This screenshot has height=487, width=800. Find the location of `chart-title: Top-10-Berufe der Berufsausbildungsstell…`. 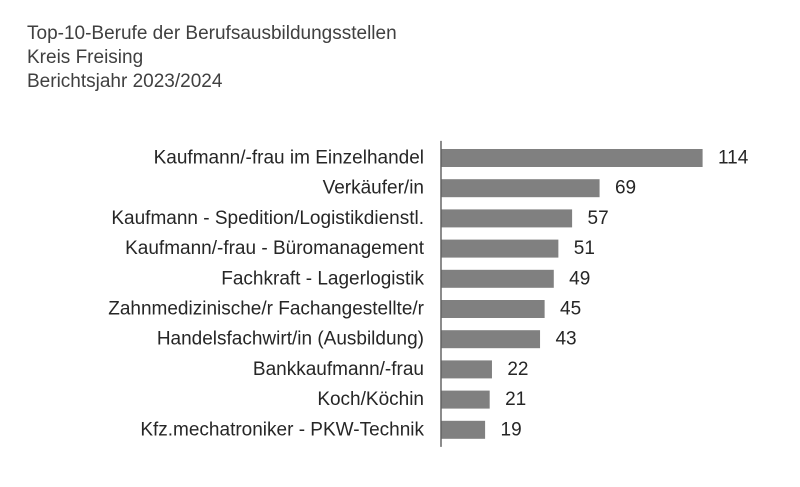

chart-title: Top-10-Berufe der Berufsausbildungsstell… is located at coordinates (212, 33).